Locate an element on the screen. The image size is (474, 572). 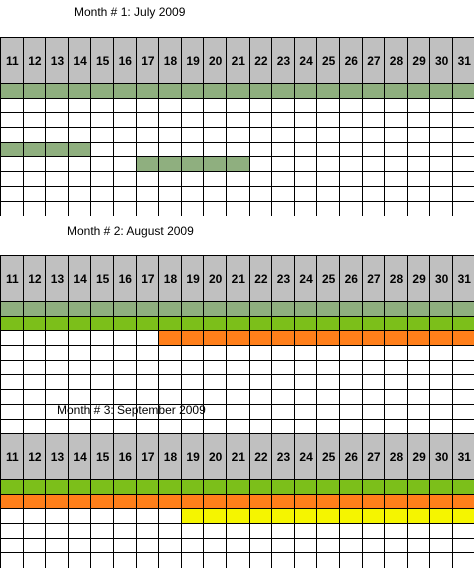
day-header-cell: 13 is located at coordinates (57, 278).